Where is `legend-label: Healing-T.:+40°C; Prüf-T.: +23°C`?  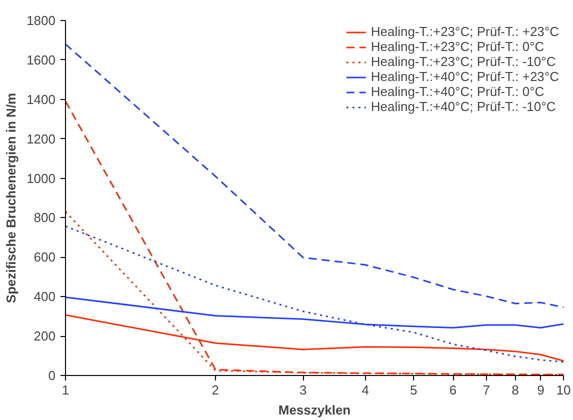 legend-label: Healing-T.:+40°C; Prüf-T.: +23°C is located at coordinates (464, 76).